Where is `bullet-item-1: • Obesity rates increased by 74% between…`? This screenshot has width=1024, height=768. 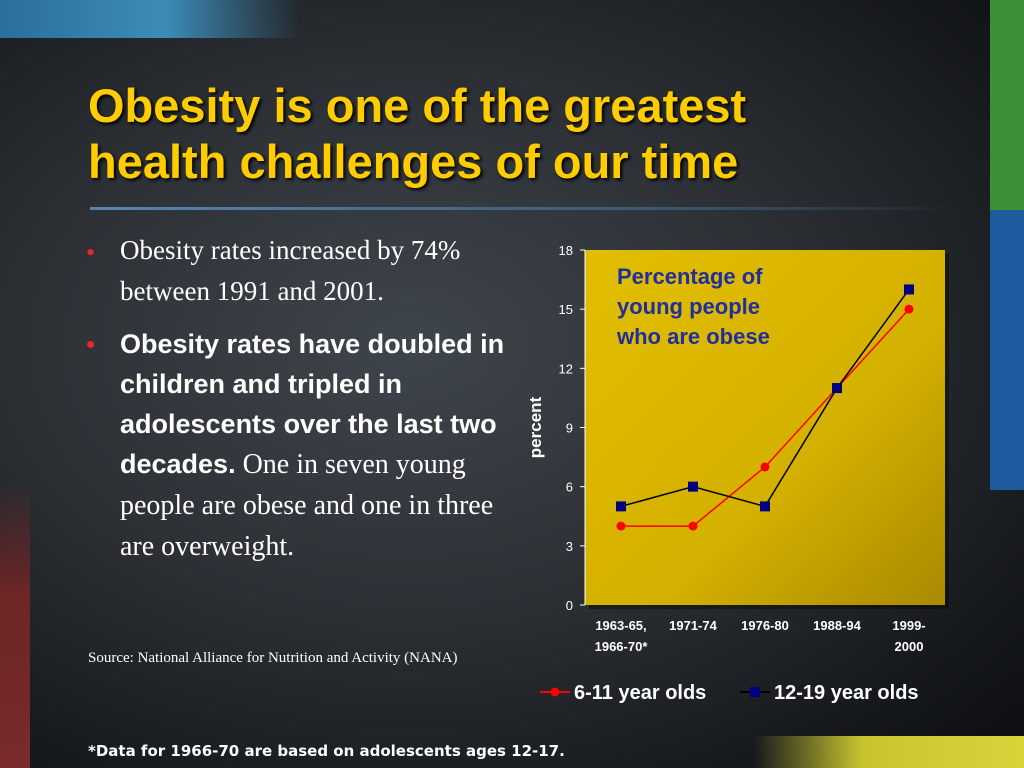 bullet-item-1: • Obesity rates increased by 74% between… is located at coordinates (303, 271).